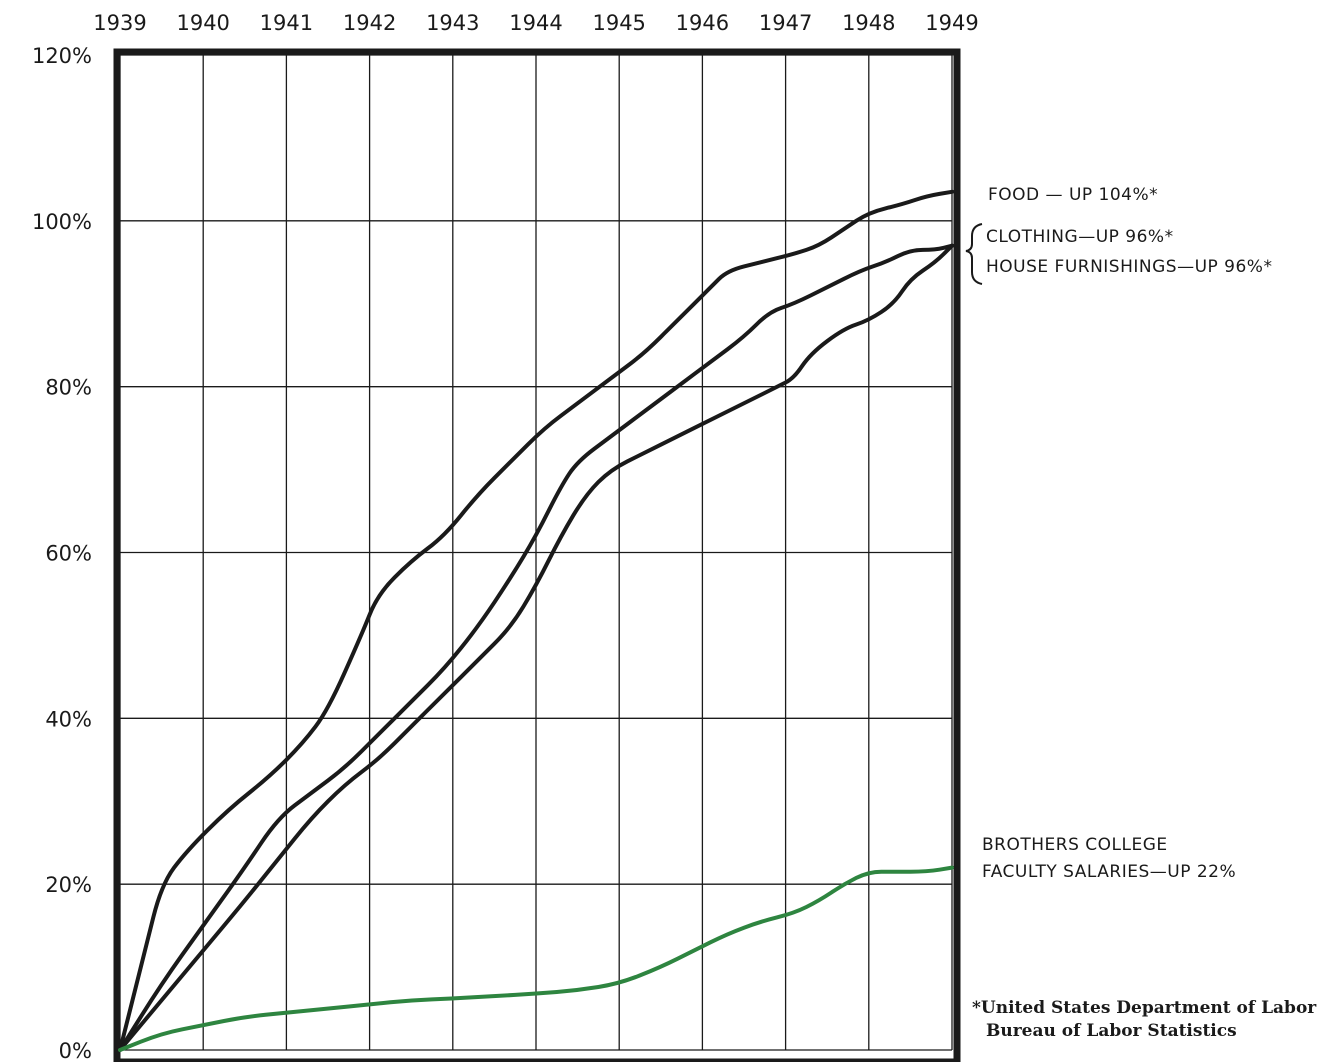  I want to click on x-tick-label-1940: 1940, so click(202, 23).